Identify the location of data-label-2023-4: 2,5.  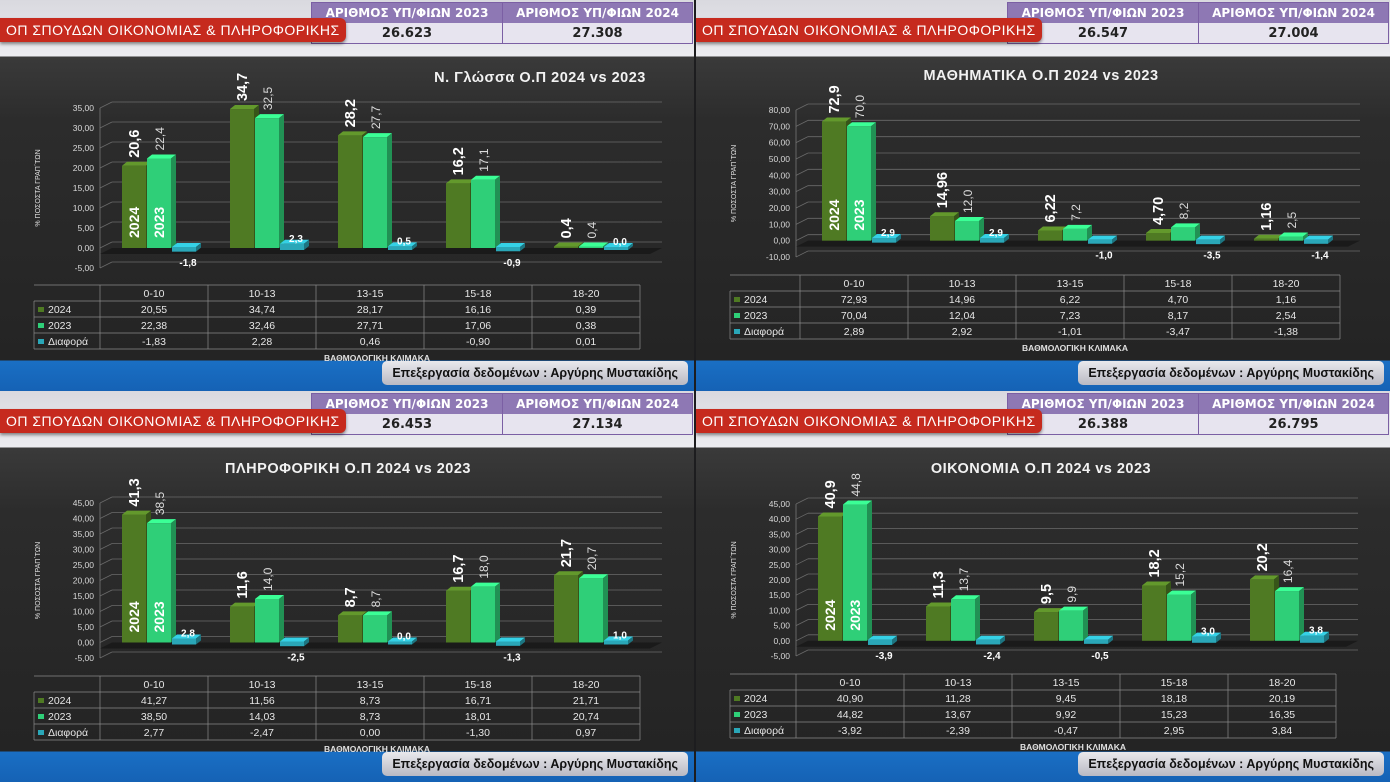
(1292, 220).